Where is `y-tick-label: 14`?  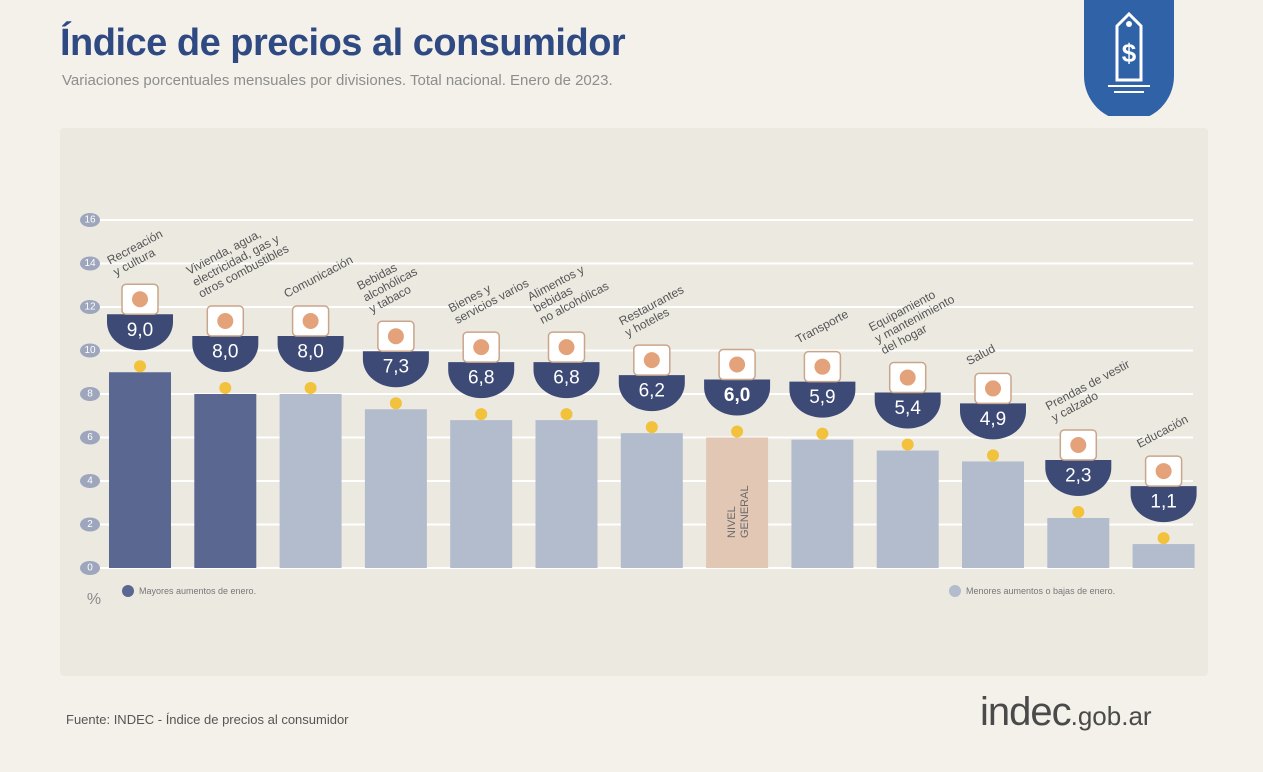
y-tick-label: 14 is located at coordinates (90, 263).